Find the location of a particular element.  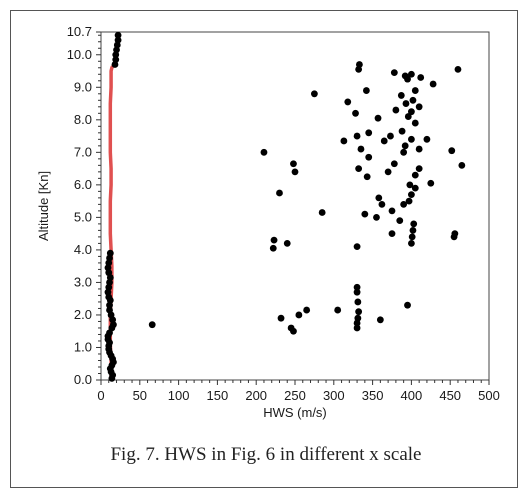

y-tick-label: 2.0 is located at coordinates (83, 314).